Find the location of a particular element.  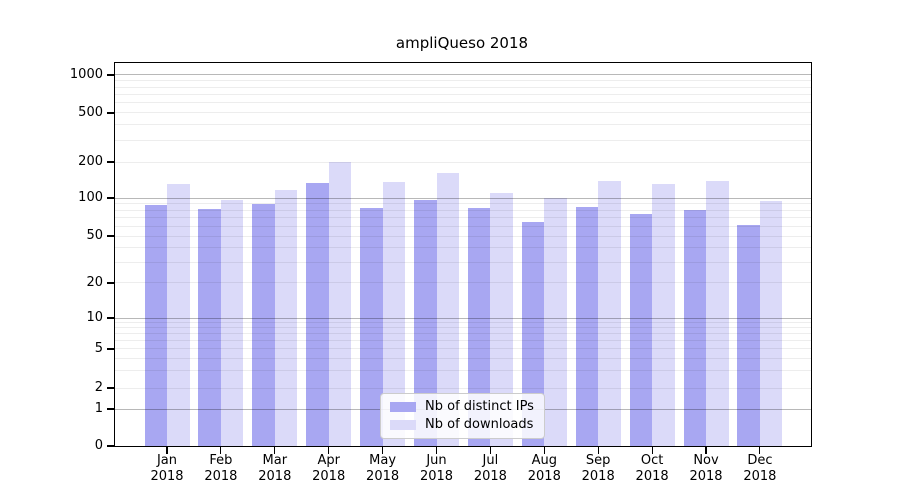

x-tick-label: Mar 2018 is located at coordinates (275, 469).